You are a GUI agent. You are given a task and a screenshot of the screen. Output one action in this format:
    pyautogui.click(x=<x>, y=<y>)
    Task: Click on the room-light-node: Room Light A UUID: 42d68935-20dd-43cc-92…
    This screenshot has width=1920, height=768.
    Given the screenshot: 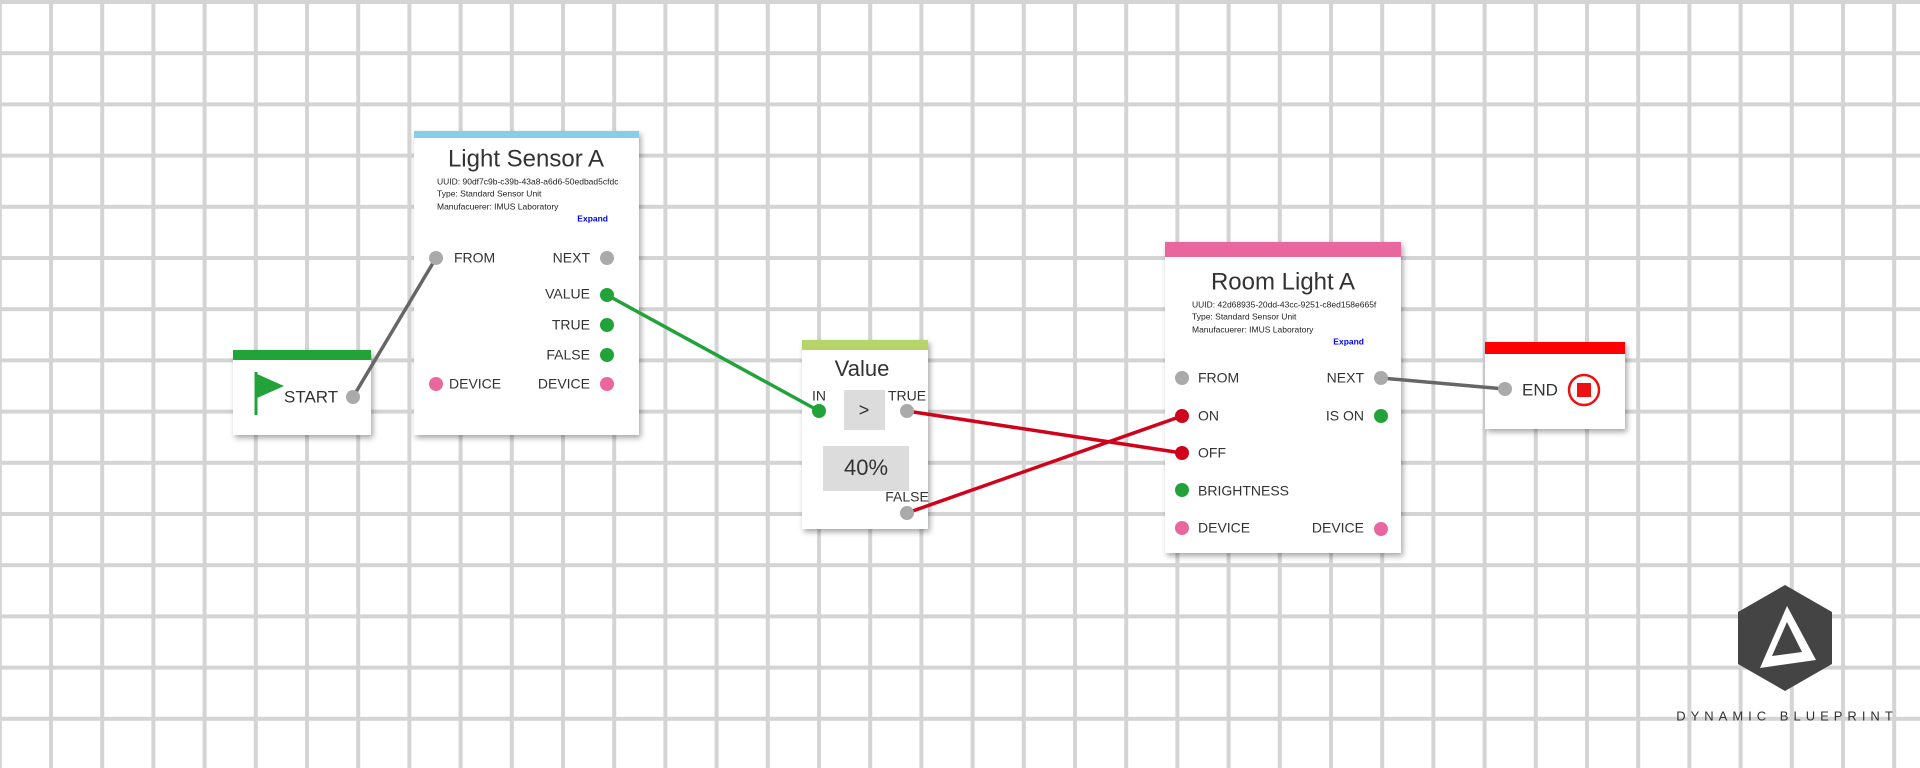 What is the action you would take?
    pyautogui.click(x=1283, y=397)
    